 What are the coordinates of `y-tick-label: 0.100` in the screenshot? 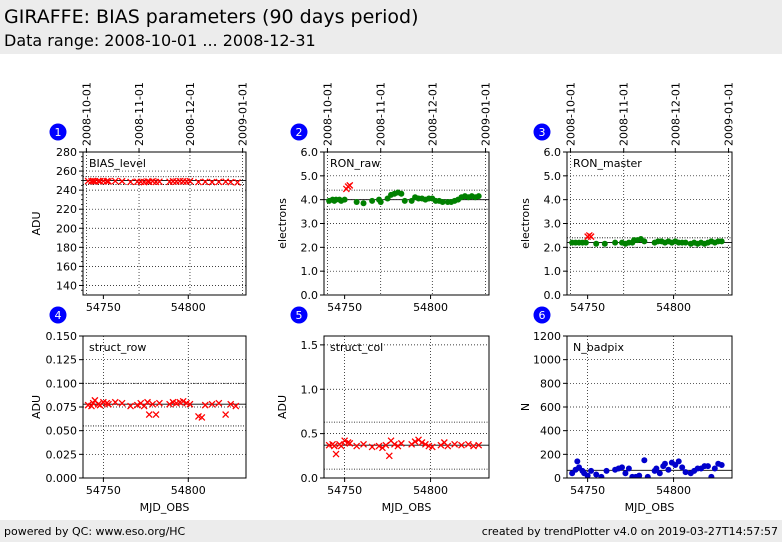 It's located at (62, 383).